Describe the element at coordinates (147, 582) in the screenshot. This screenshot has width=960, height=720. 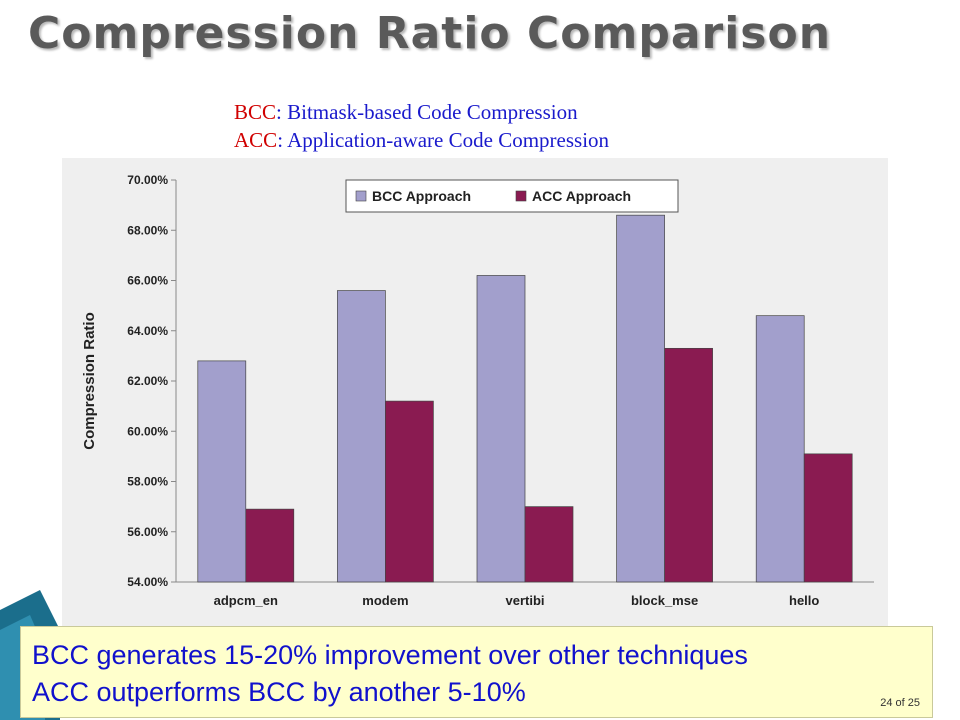
I see `y-tick-label: 54.00%` at that location.